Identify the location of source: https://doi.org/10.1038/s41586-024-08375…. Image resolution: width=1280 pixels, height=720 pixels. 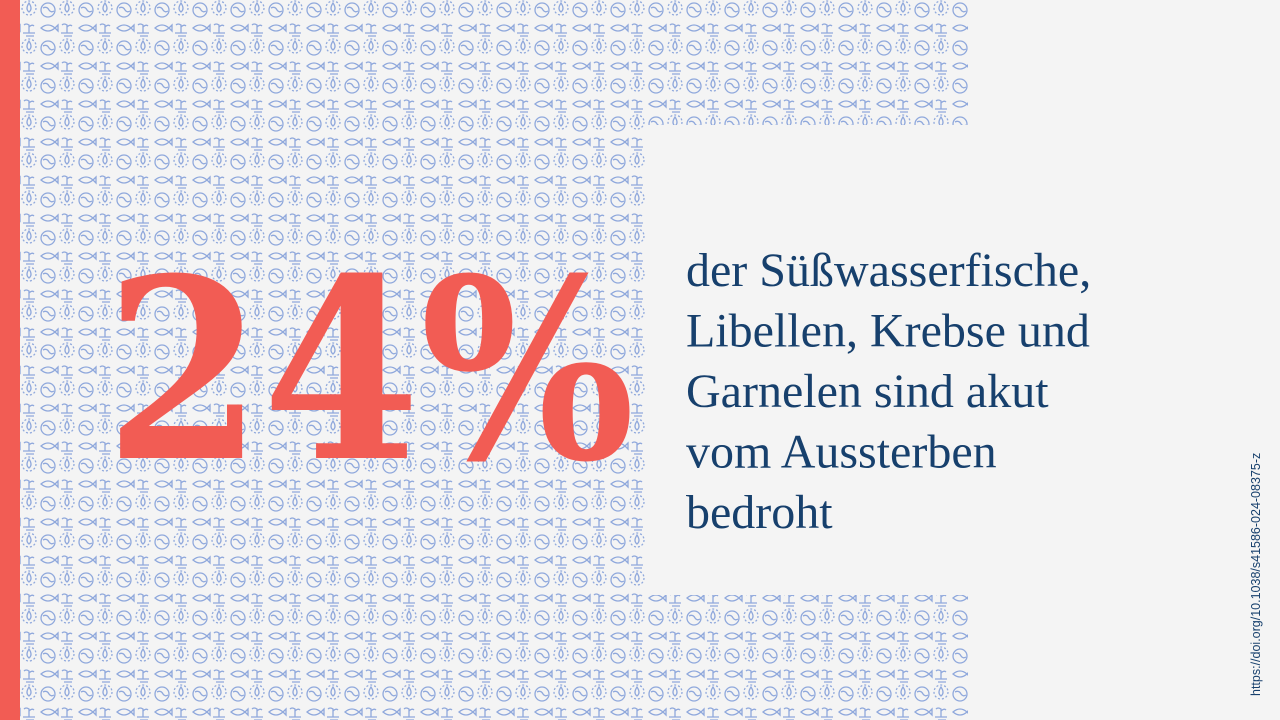
(1256, 574).